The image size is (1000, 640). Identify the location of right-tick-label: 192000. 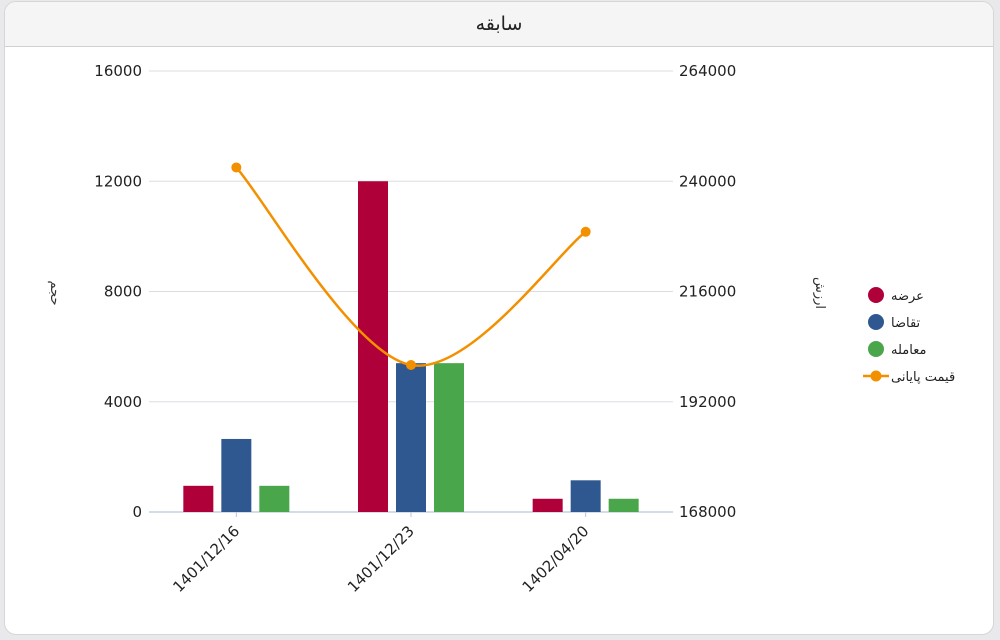
(707, 402).